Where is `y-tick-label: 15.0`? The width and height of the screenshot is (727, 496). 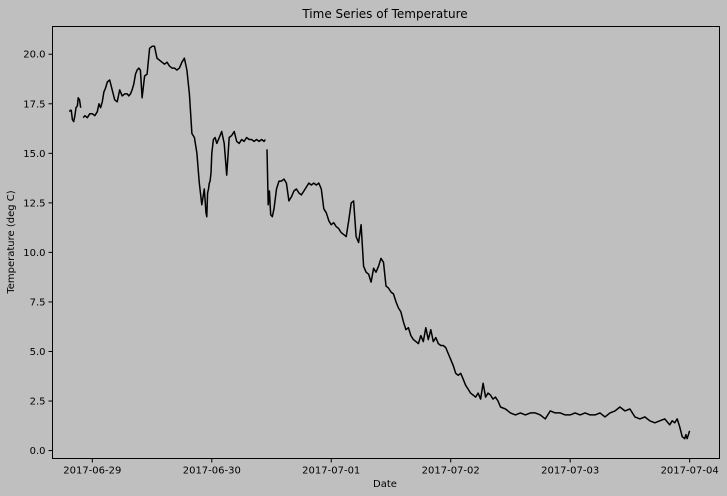
y-tick-label: 15.0 is located at coordinates (34, 154).